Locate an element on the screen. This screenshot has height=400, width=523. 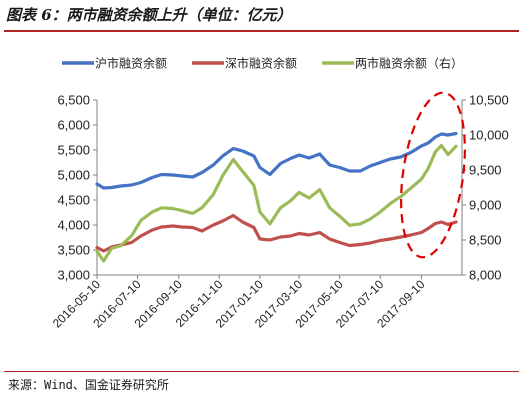
y-left-tick-label: 6,000 is located at coordinates (73, 125).